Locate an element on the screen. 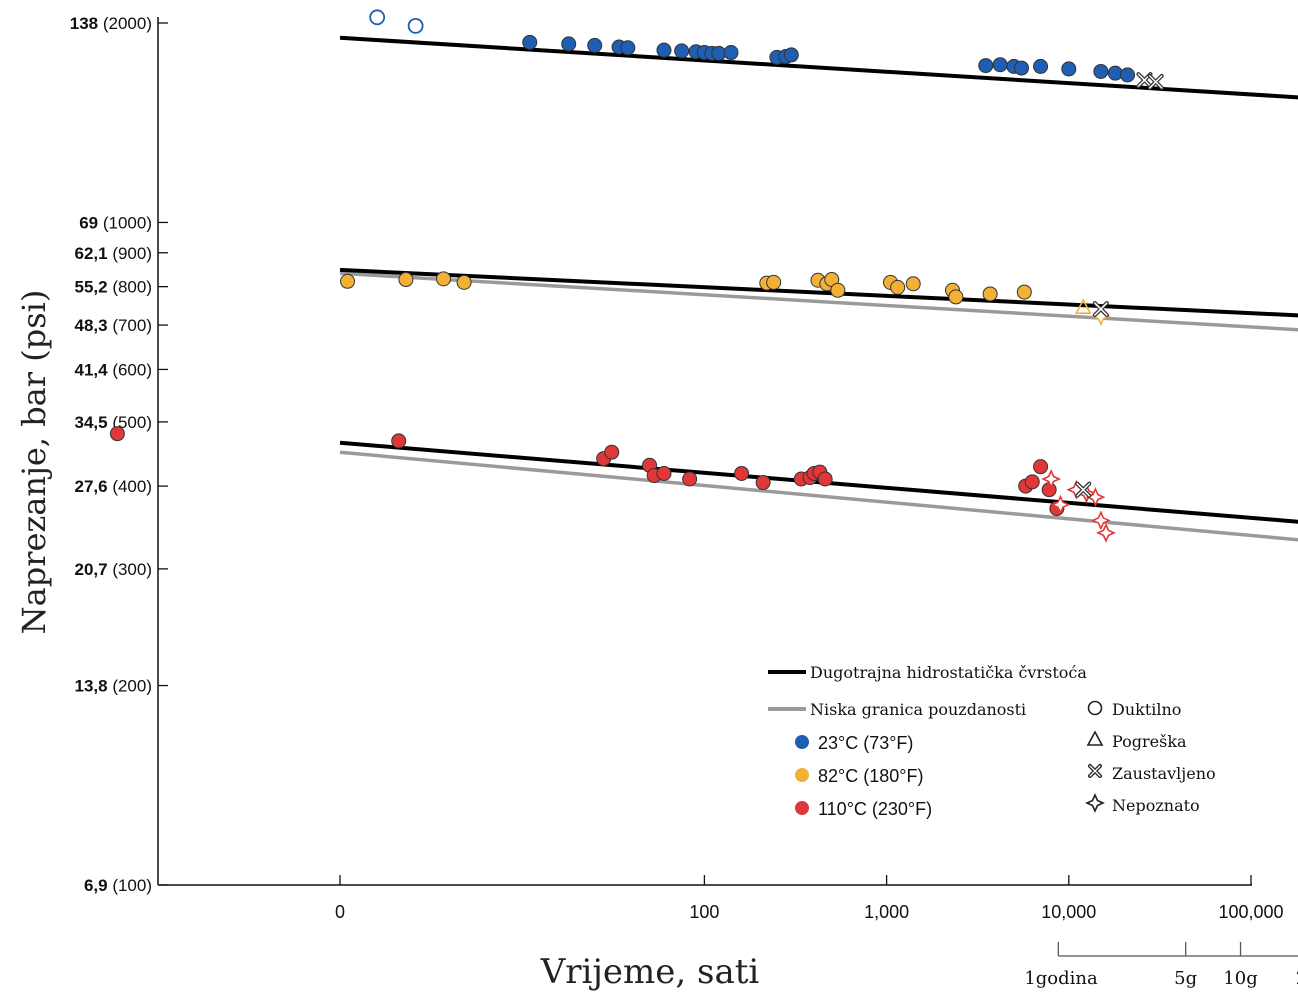  x-tick-label: 100 is located at coordinates (704, 912).